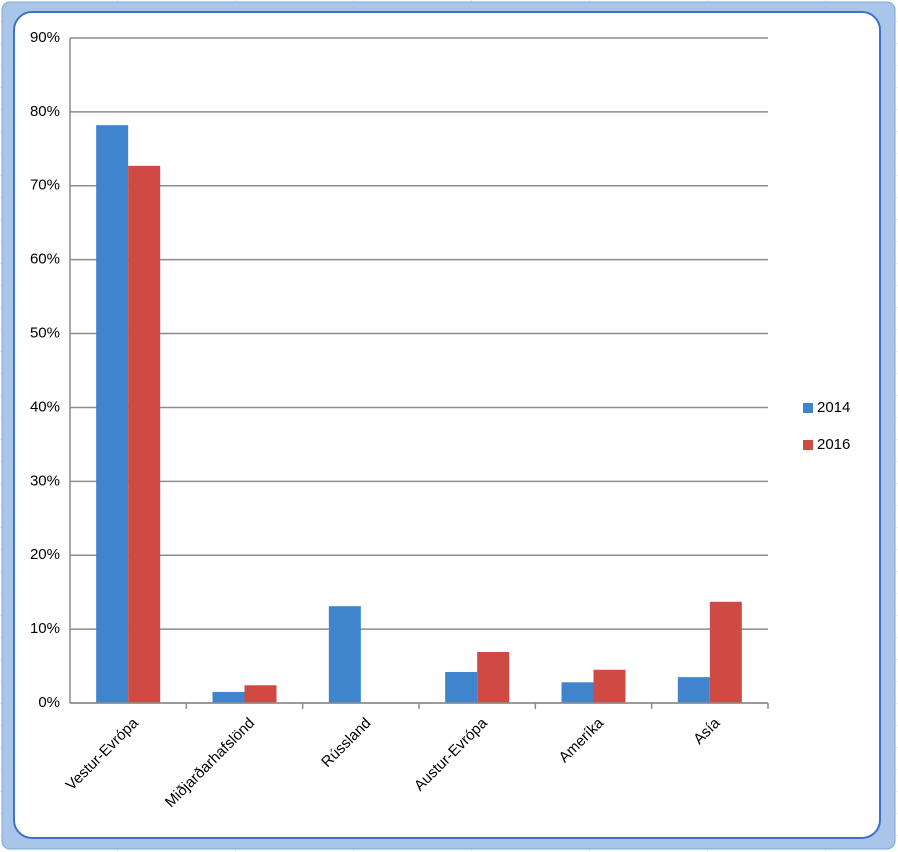  I want to click on y-tick-label: 20%, so click(45, 554).